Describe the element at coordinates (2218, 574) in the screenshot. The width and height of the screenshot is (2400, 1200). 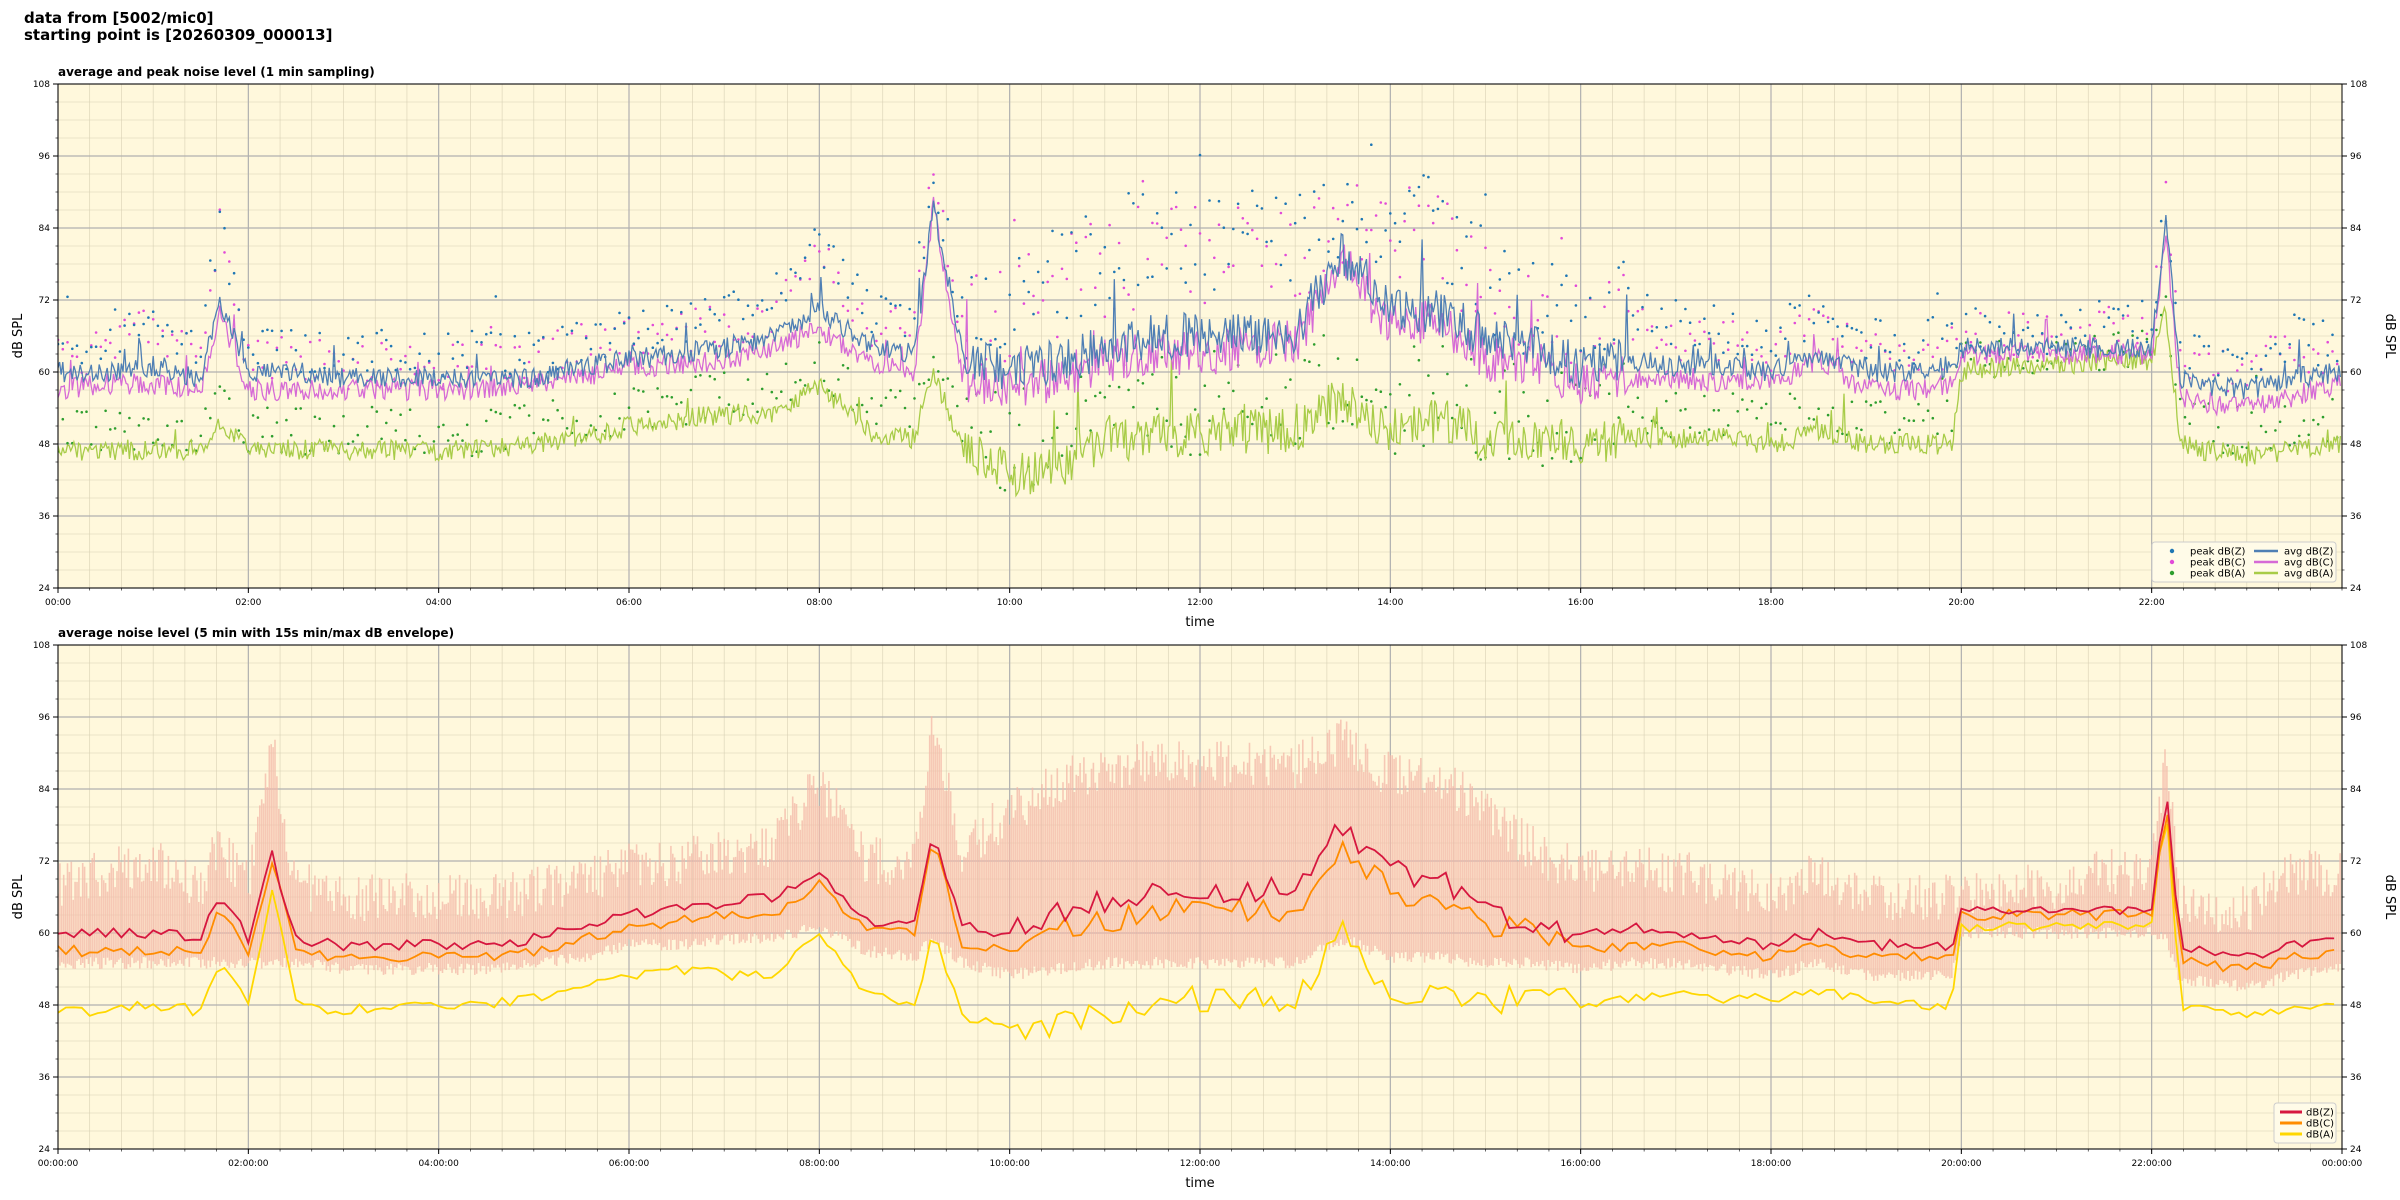
I see `legend-label: peak dB(A)` at that location.